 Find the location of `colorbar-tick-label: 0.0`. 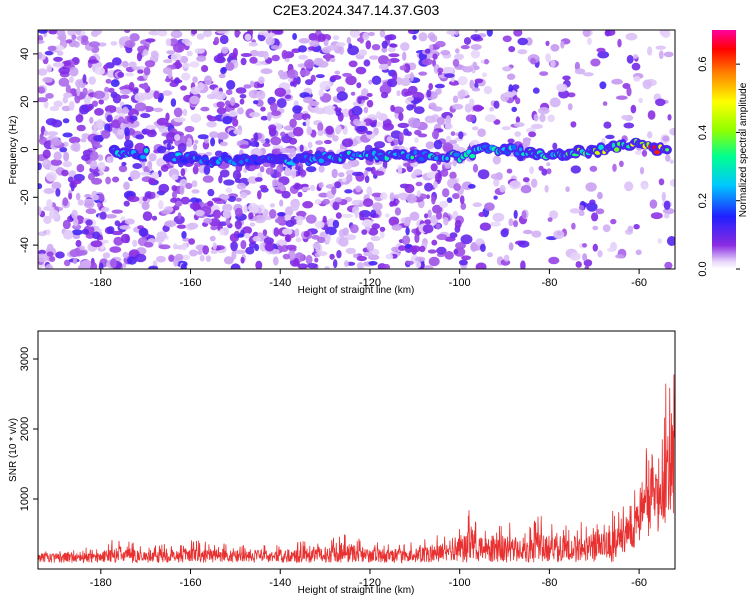

colorbar-tick-label: 0.0 is located at coordinates (703, 268).